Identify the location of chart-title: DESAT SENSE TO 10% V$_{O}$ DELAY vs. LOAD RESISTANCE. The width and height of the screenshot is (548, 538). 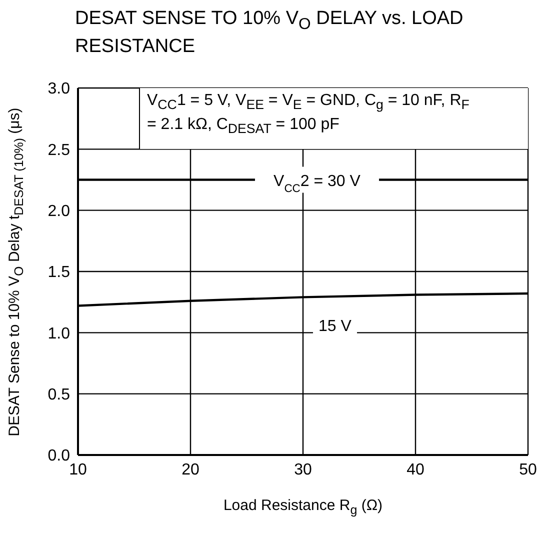
(269, 32).